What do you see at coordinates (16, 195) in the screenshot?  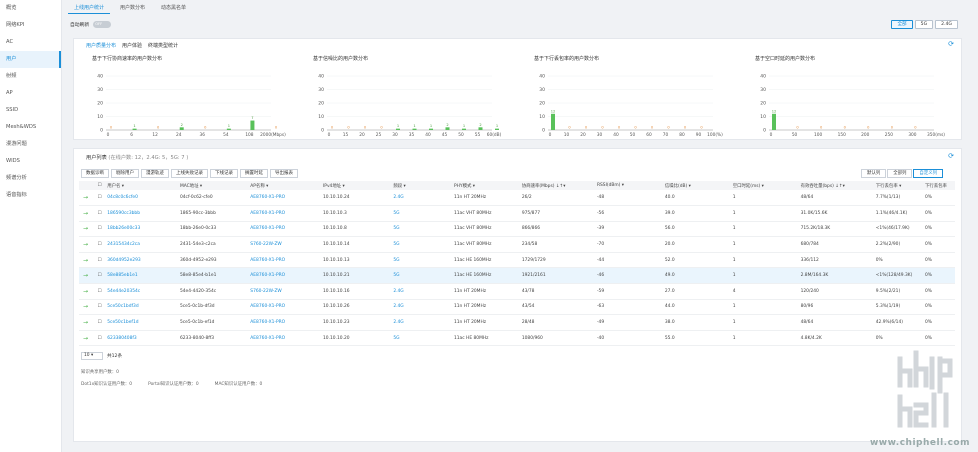 I see `sidebar-item-11: 语音指标` at bounding box center [16, 195].